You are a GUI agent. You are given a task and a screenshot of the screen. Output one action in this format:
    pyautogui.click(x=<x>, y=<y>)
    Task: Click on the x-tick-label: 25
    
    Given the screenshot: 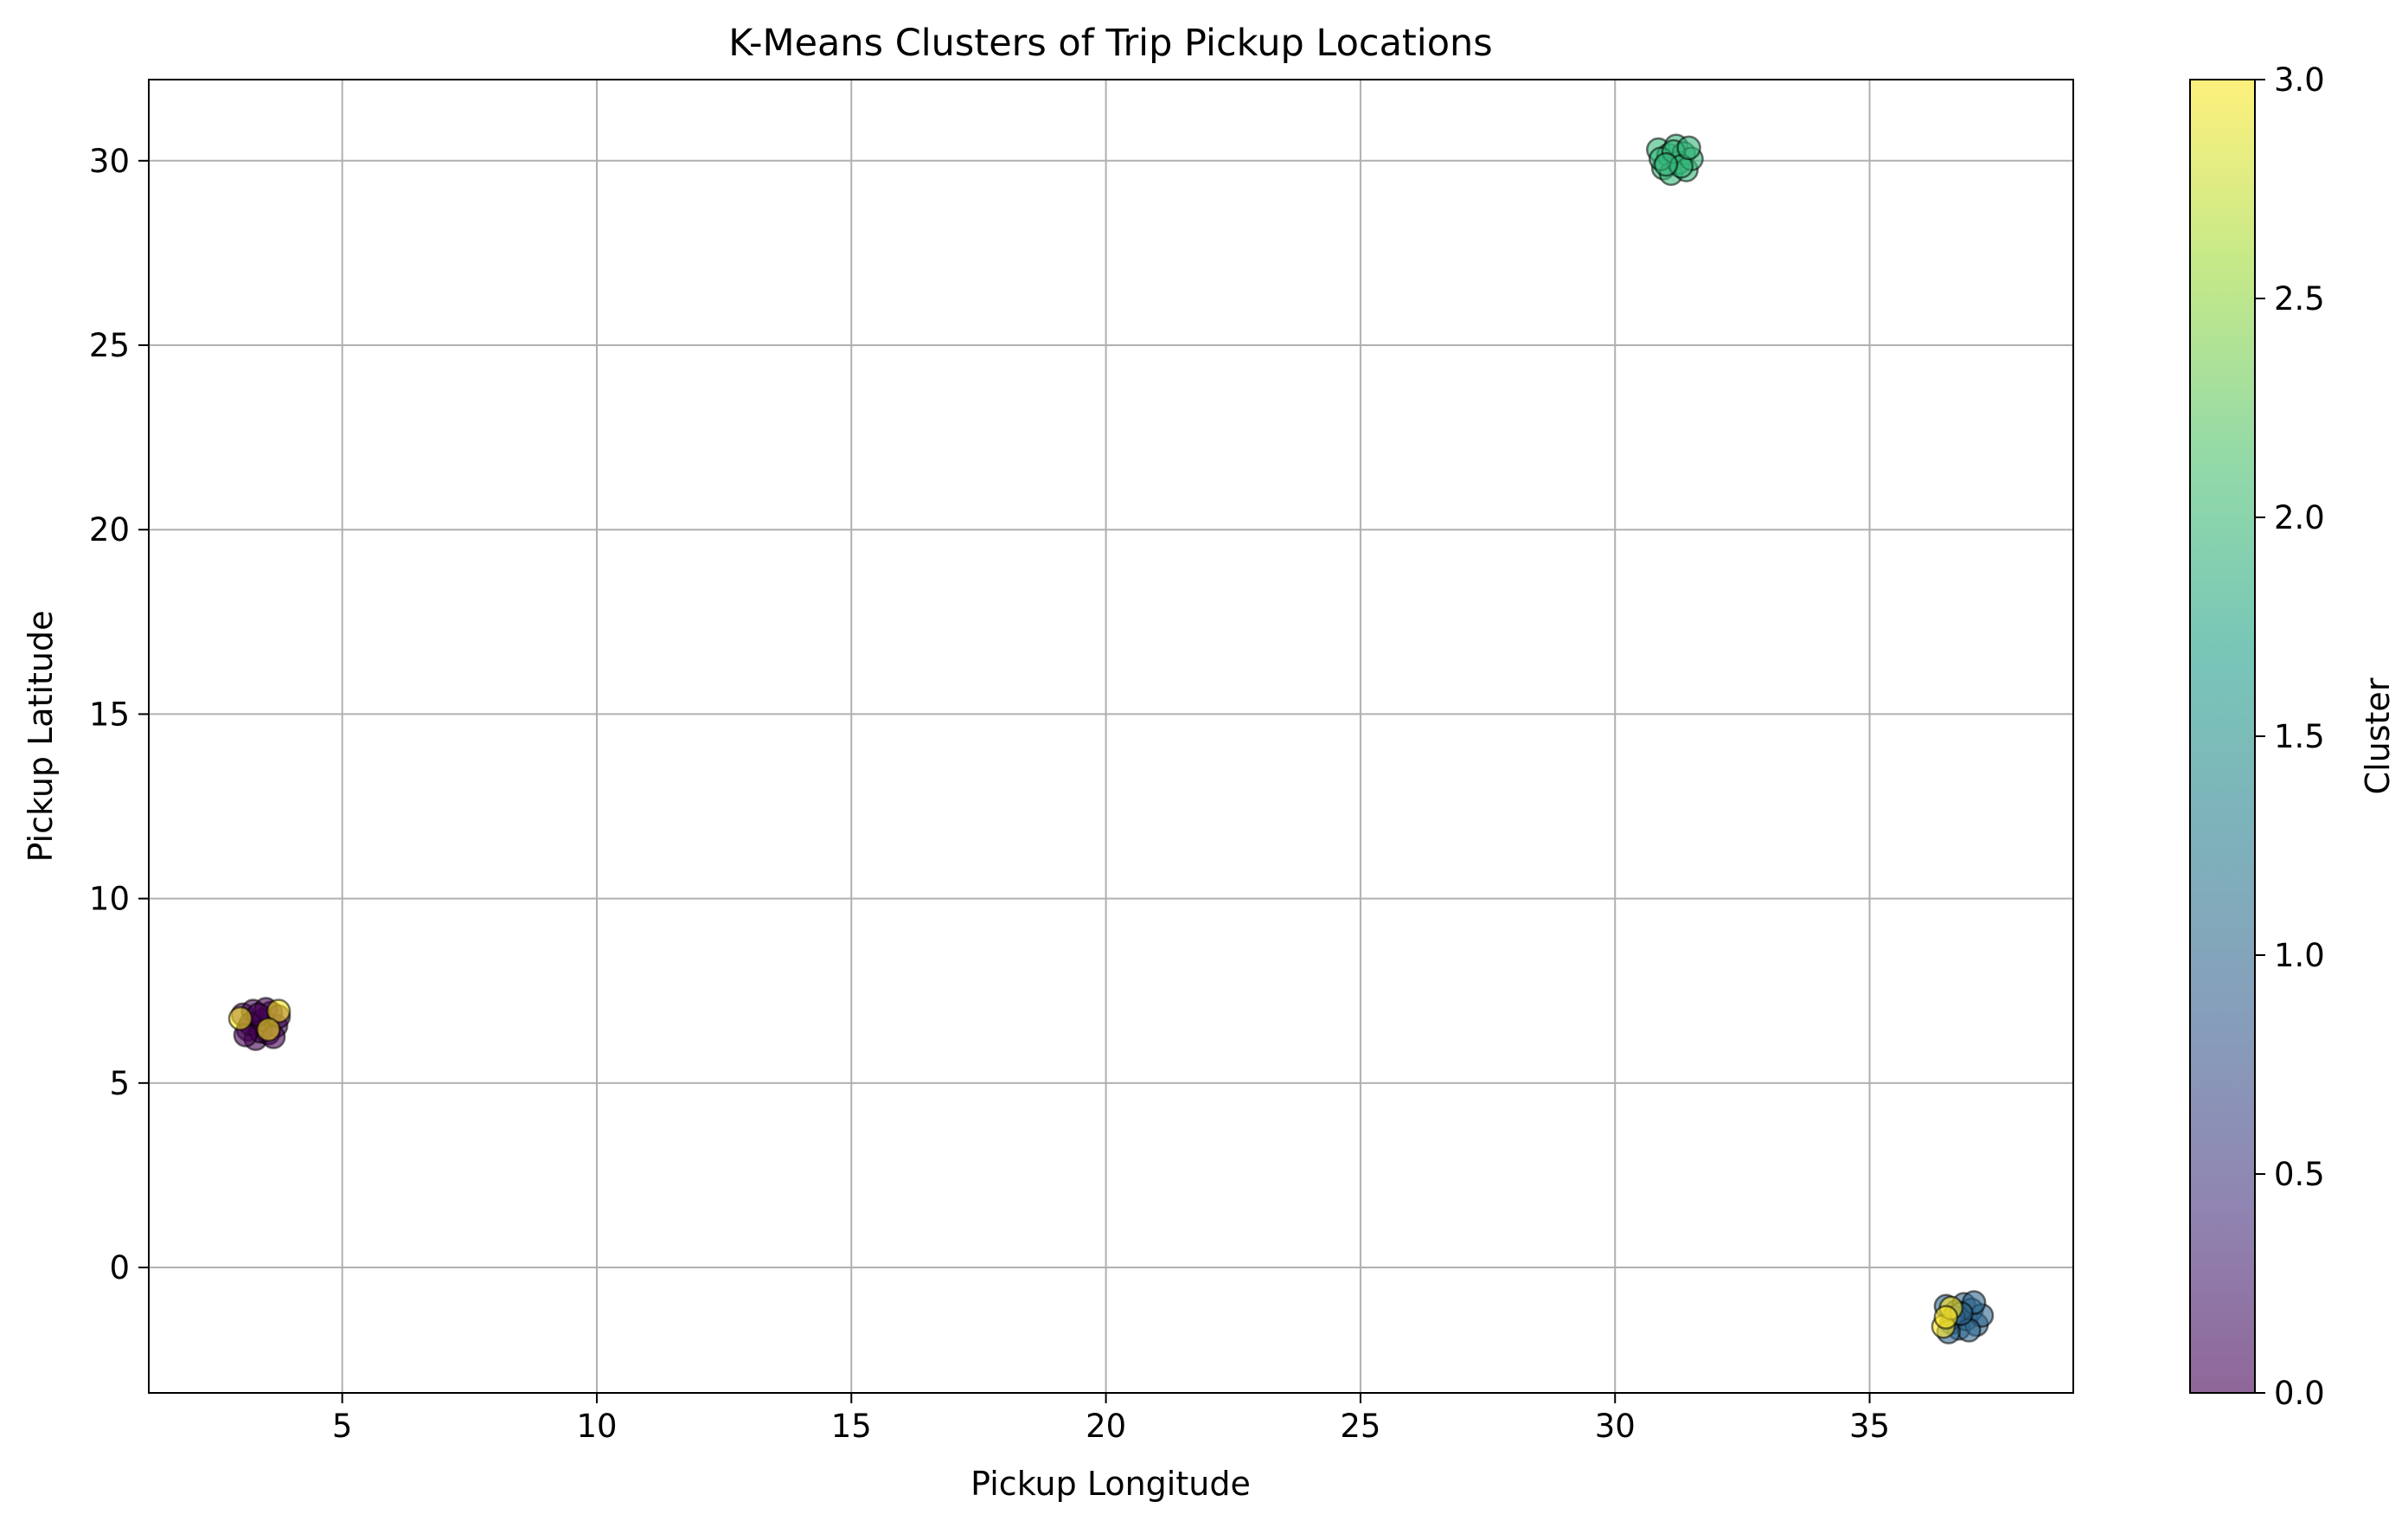 What is the action you would take?
    pyautogui.click(x=1360, y=1426)
    